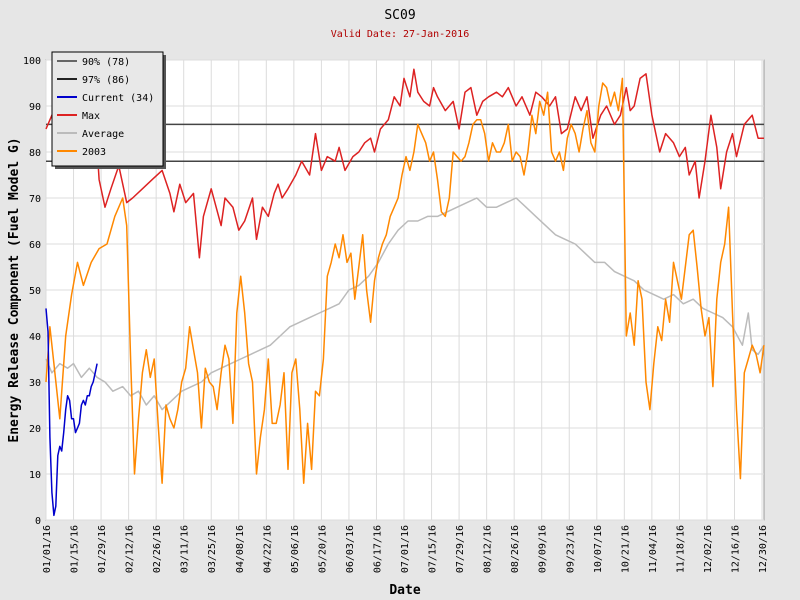 The image size is (800, 600). Describe the element at coordinates (625, 549) in the screenshot. I see `x-tick-label: 10/21/16` at that location.